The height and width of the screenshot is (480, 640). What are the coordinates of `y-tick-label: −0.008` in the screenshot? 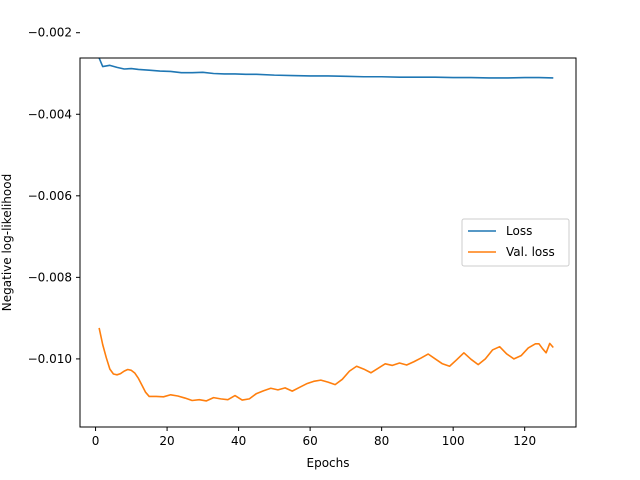 It's located at (50, 277).